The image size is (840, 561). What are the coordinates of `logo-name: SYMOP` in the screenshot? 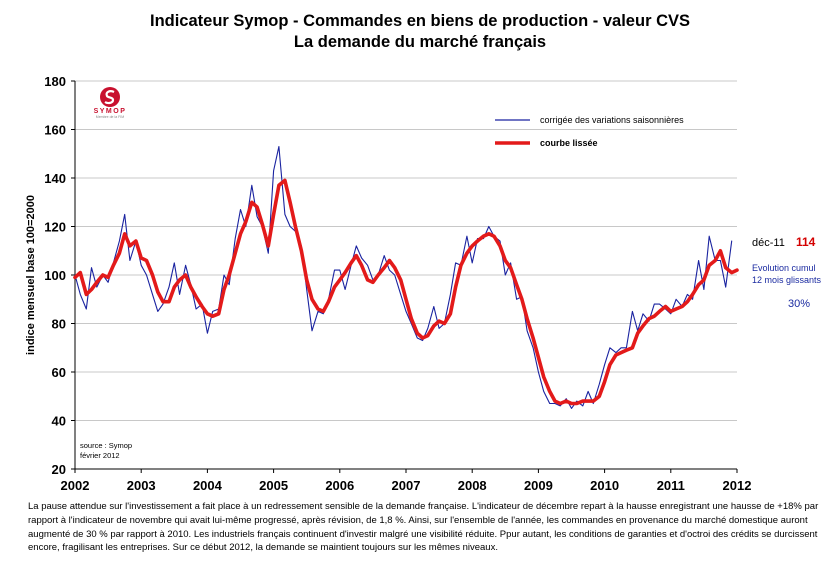 It's located at (110, 111).